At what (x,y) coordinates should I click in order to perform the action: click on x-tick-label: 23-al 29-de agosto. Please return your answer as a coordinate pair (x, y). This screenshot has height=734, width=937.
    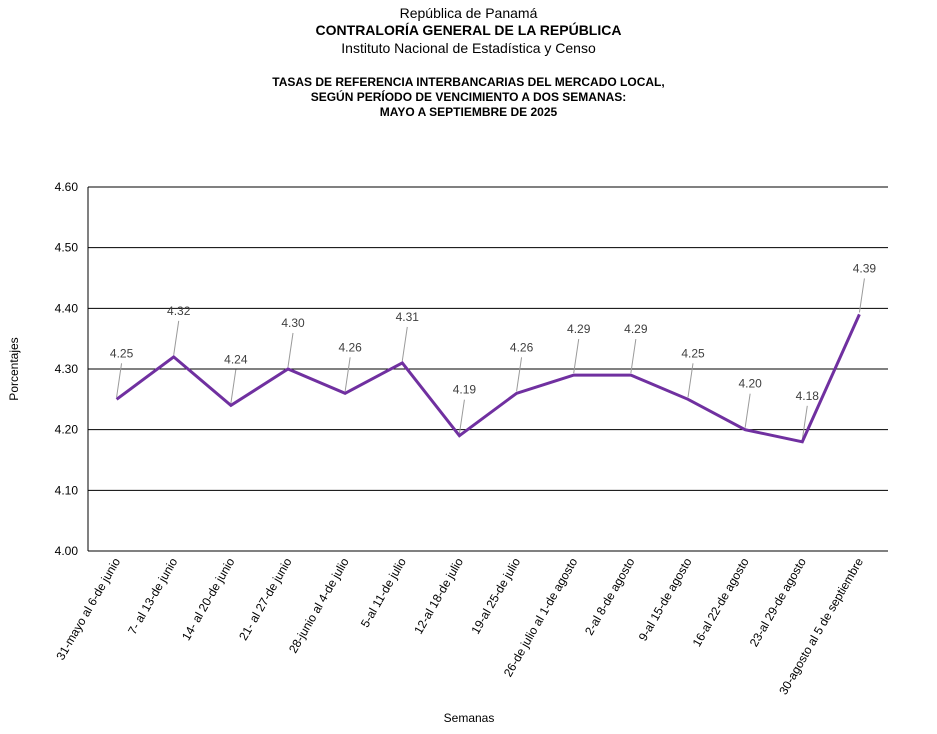
    Looking at the image, I should click on (778, 602).